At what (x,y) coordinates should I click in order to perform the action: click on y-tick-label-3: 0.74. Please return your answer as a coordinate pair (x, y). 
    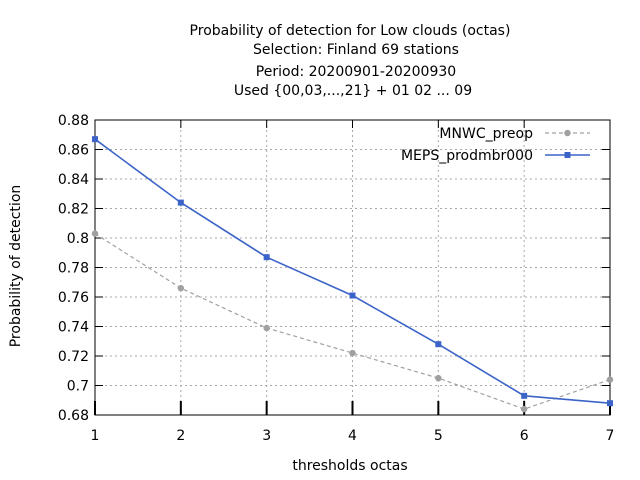
    Looking at the image, I should click on (73, 328).